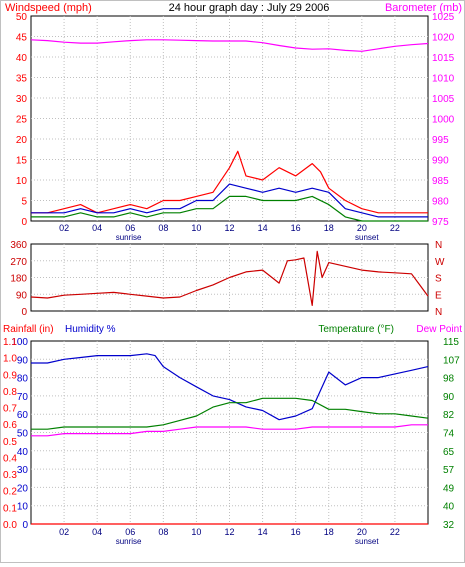 This screenshot has width=465, height=567. I want to click on humidity-xtick-3: 08, so click(163, 532).